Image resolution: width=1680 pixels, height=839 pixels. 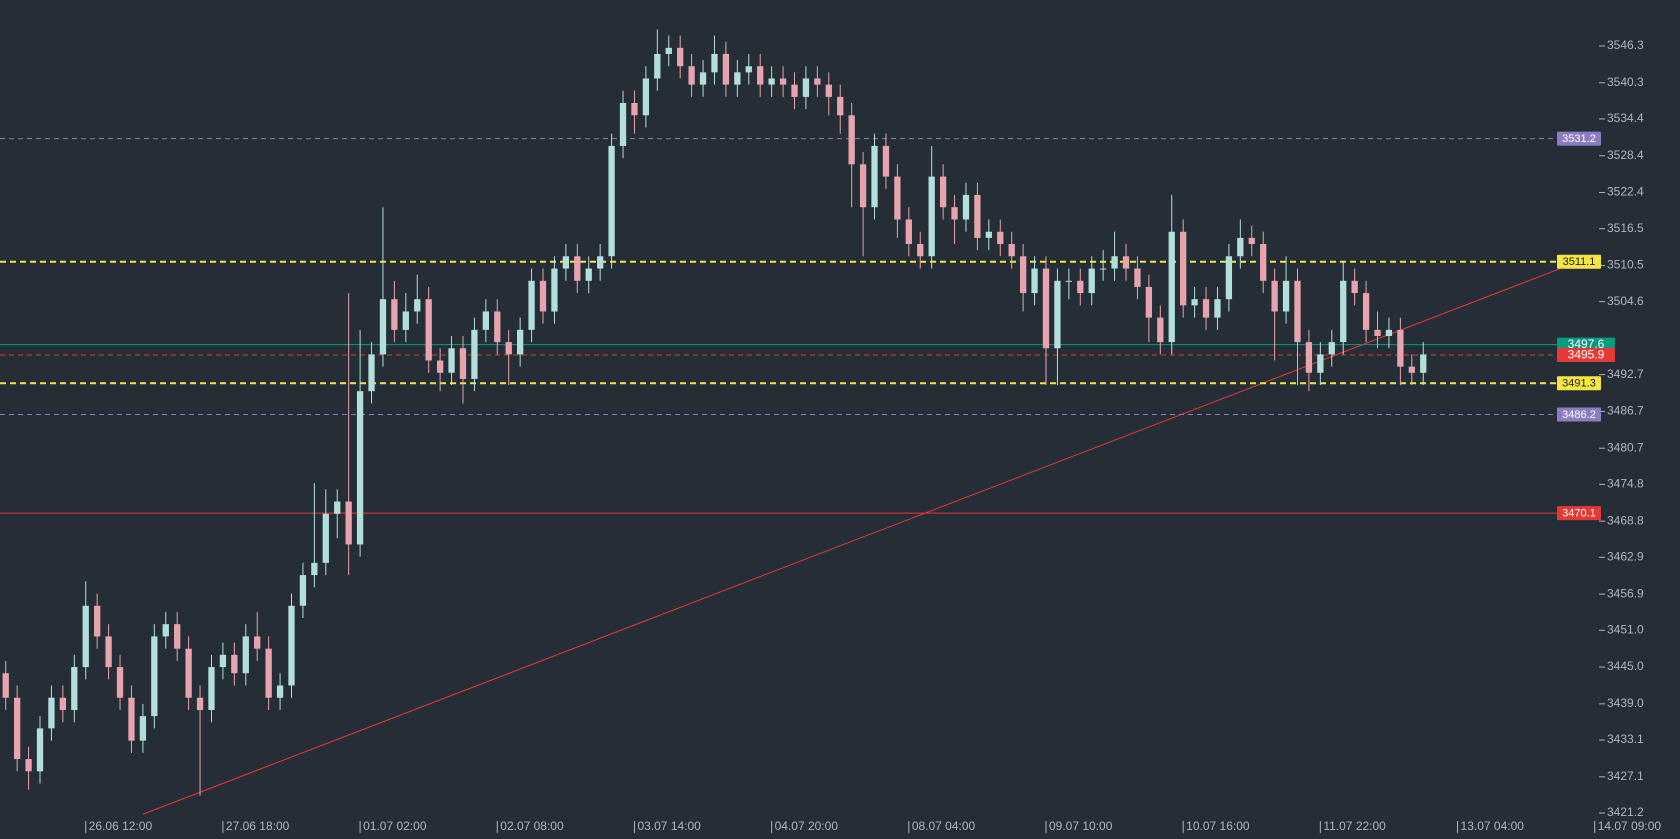 I want to click on y-tick-label: 3522.4, so click(x=1625, y=192).